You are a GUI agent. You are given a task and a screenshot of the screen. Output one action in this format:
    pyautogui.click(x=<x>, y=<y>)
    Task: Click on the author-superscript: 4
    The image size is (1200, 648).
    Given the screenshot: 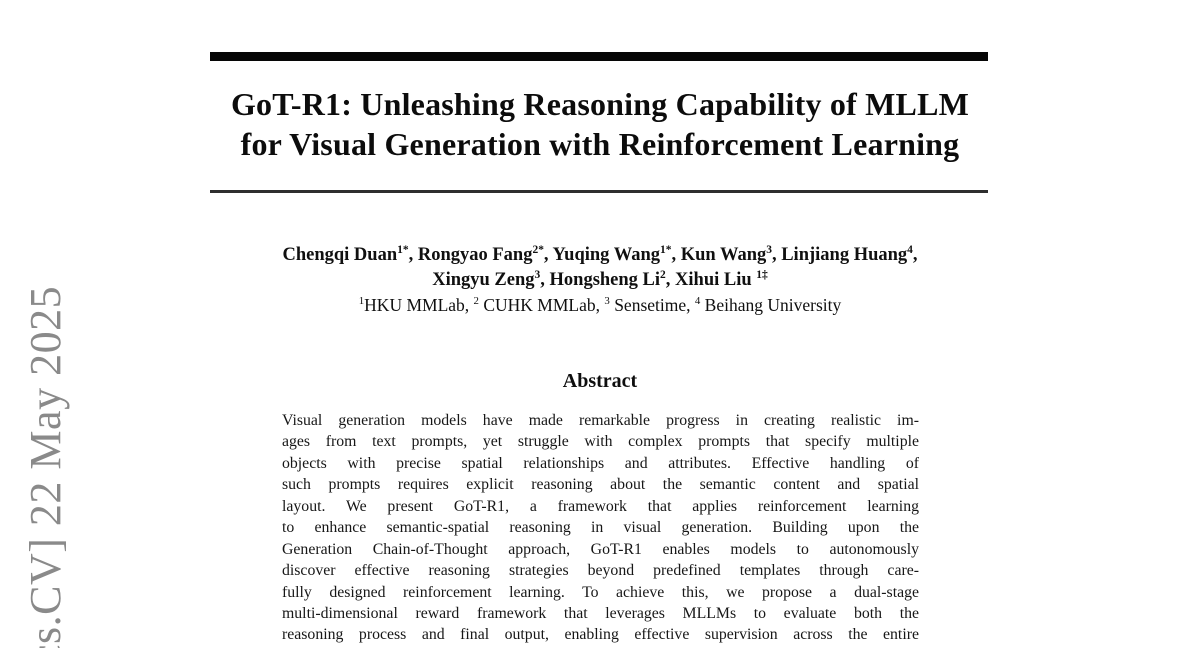 What is the action you would take?
    pyautogui.click(x=910, y=249)
    